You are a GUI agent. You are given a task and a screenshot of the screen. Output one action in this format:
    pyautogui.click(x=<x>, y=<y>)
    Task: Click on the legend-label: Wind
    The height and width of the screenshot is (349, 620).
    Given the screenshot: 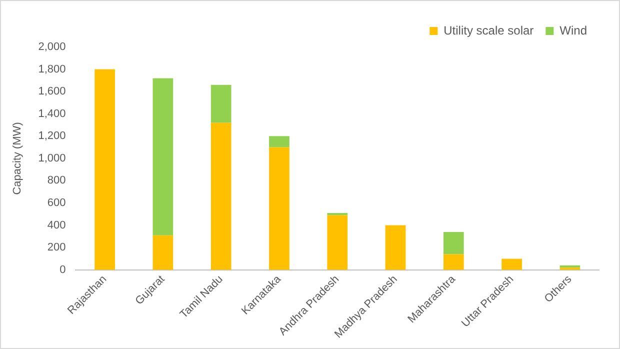 What is the action you would take?
    pyautogui.click(x=574, y=30)
    